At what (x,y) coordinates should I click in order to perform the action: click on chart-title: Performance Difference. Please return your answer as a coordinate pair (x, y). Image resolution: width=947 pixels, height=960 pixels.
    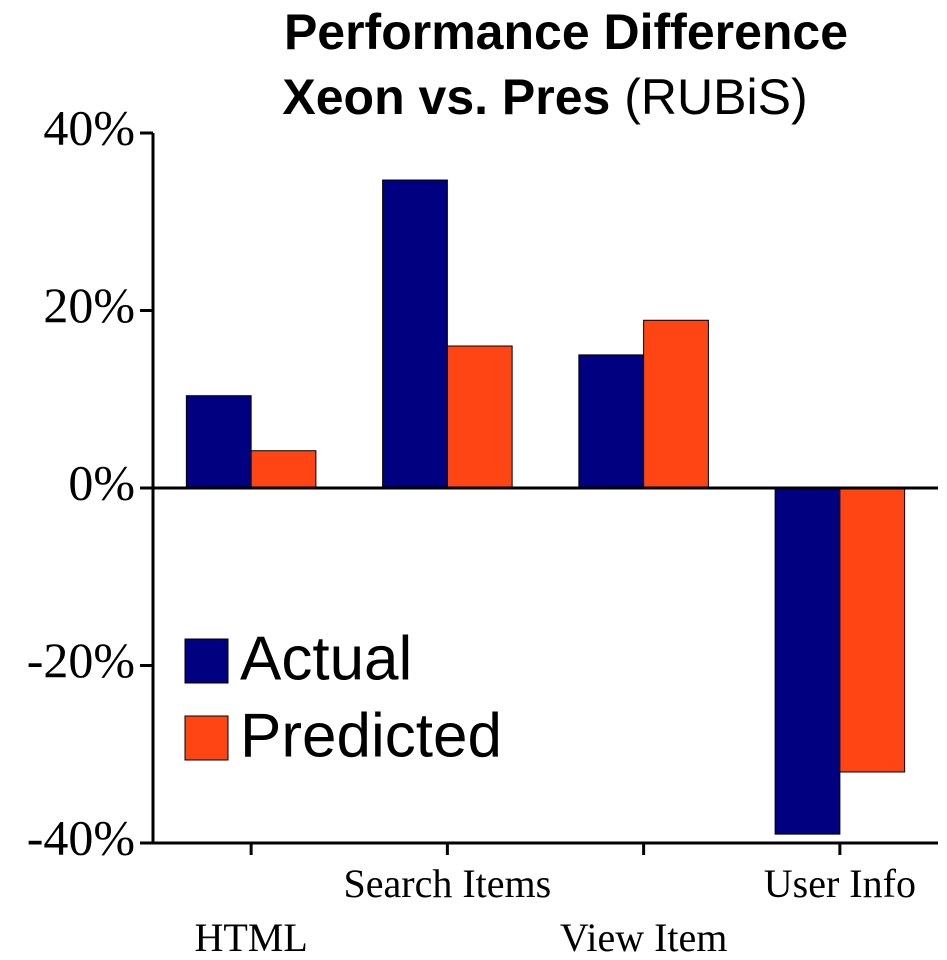
    Looking at the image, I should click on (566, 32).